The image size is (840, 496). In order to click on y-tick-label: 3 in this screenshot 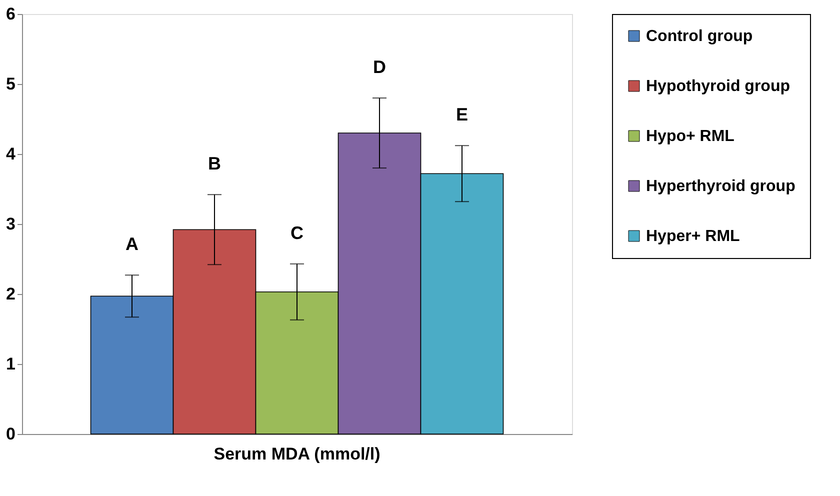, I will do `click(11, 224)`.